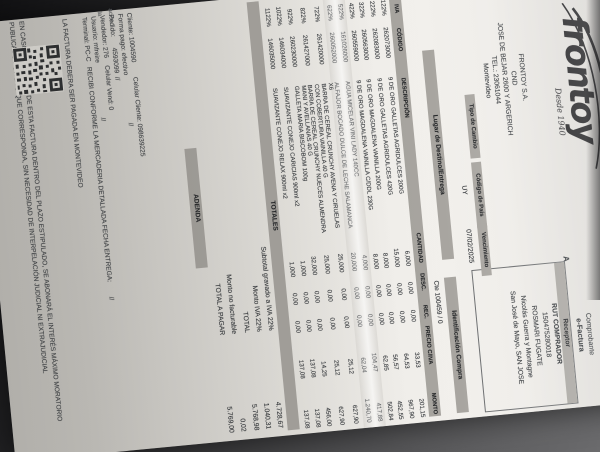 The image size is (600, 452). Describe the element at coordinates (38, 69) in the screenshot. I see `qr-code` at that location.